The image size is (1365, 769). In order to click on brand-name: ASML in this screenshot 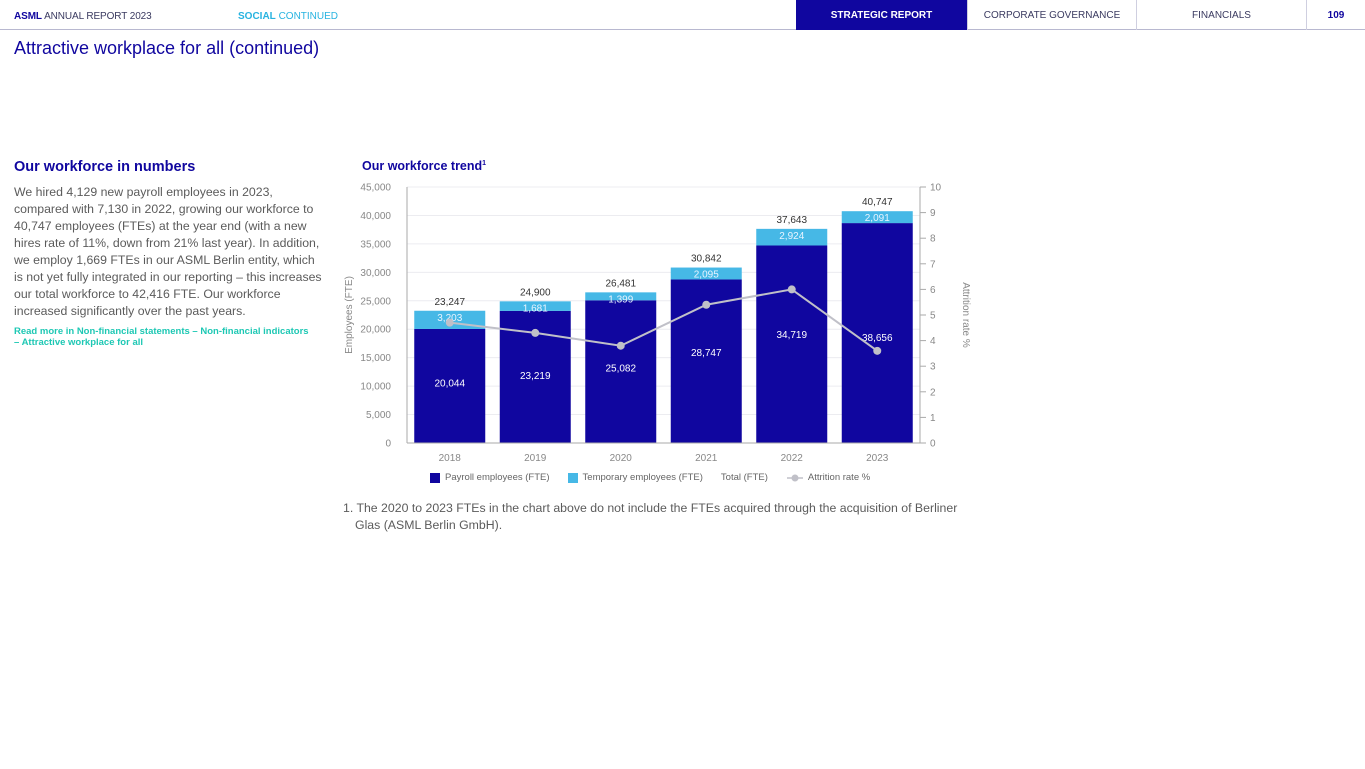, I will do `click(28, 16)`.